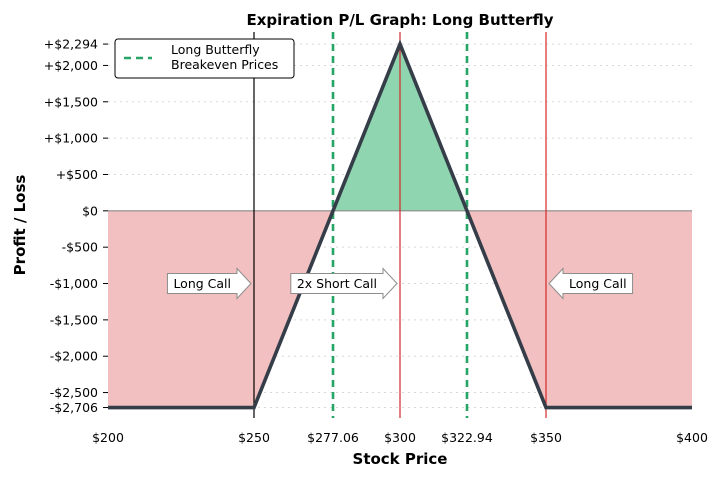 This screenshot has height=483, width=723. What do you see at coordinates (90, 210) in the screenshot?
I see `y-tick-label: $0` at bounding box center [90, 210].